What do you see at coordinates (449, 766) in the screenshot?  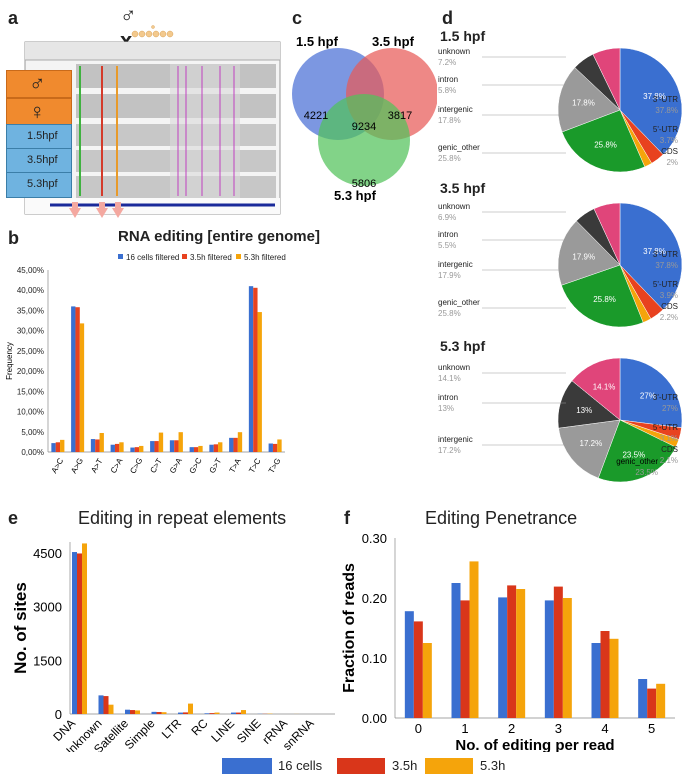 I see `legend-swatch-5-3h` at bounding box center [449, 766].